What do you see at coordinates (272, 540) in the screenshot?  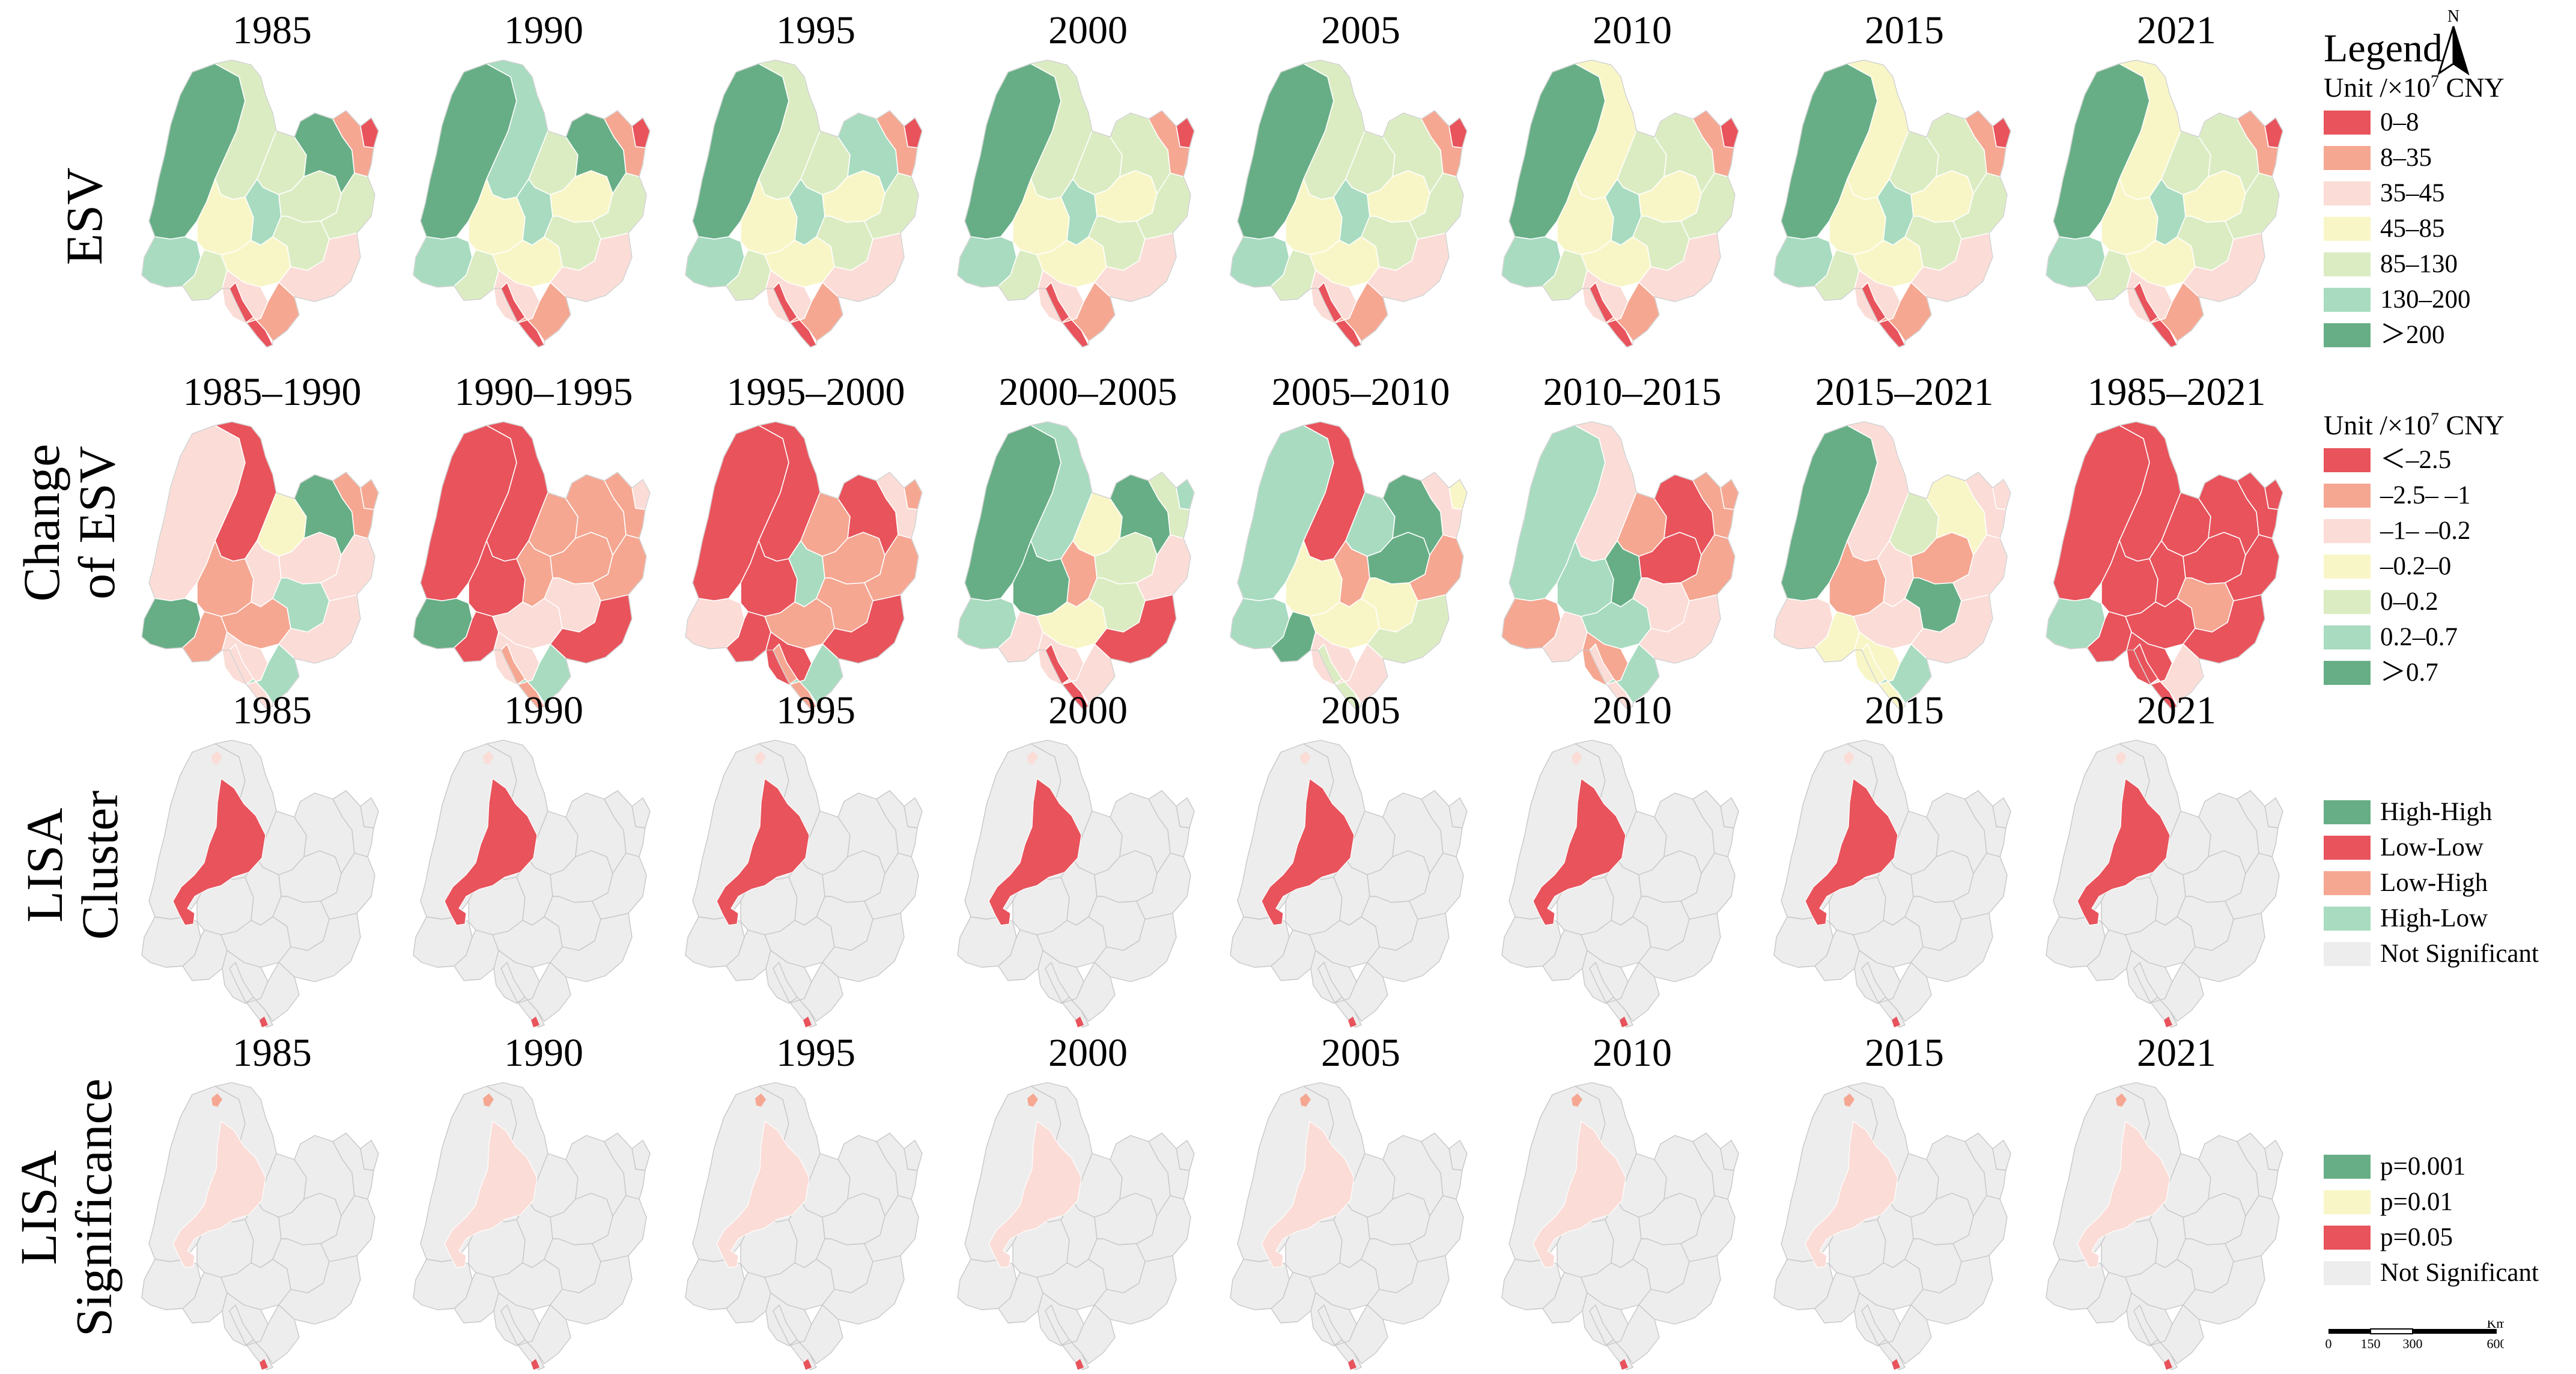 I see `map-panel-change-1985–1990: 1985–1990` at bounding box center [272, 540].